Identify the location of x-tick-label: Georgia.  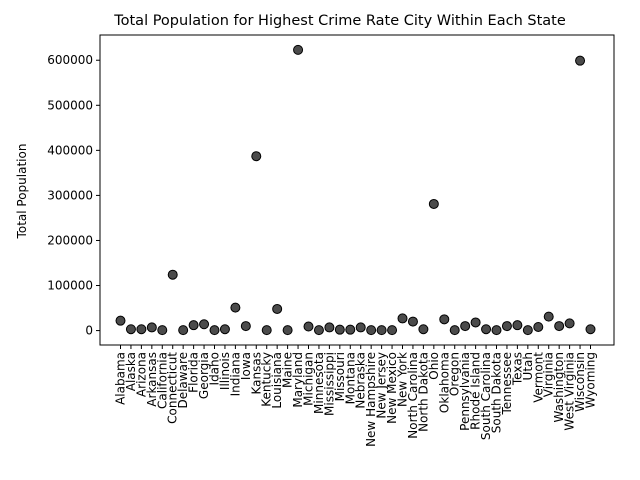
(204, 375).